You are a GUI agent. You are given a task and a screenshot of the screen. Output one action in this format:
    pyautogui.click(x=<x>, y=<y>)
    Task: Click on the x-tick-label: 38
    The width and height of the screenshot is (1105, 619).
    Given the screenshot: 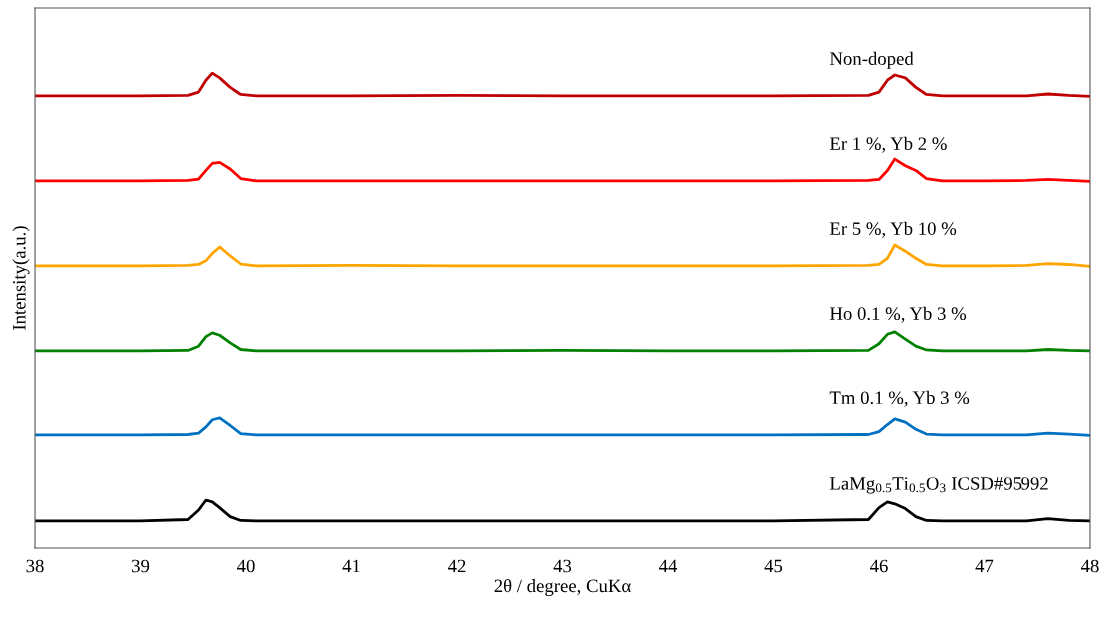 What is the action you would take?
    pyautogui.click(x=35, y=566)
    